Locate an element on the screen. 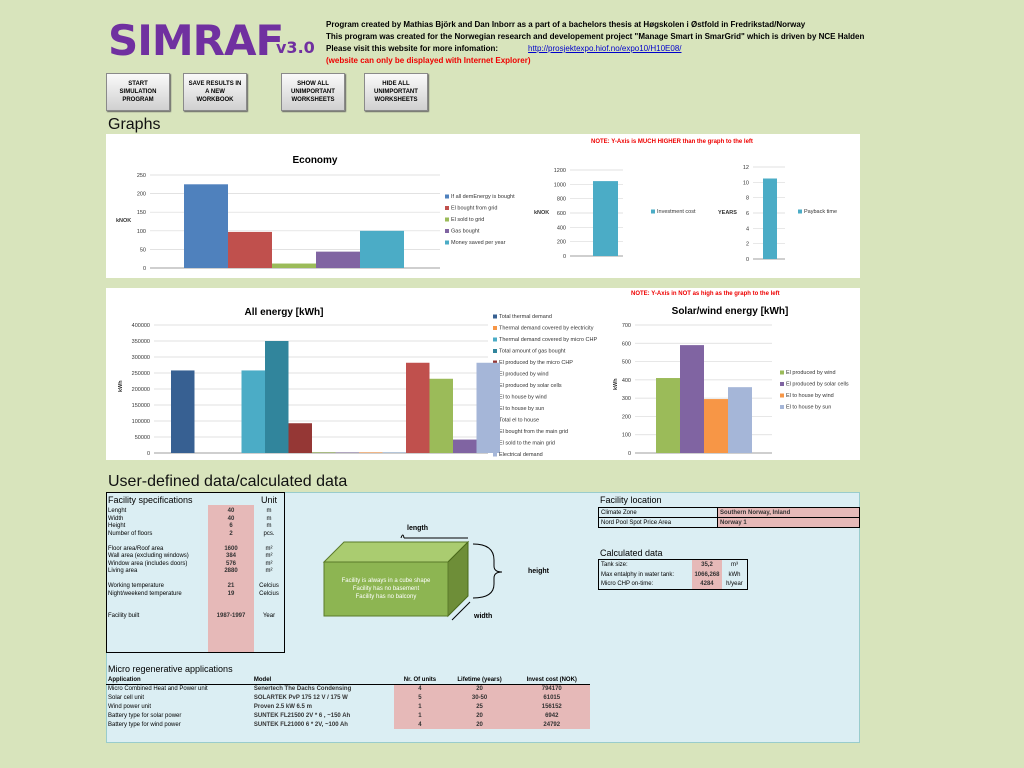 This screenshot has height=768, width=1024. y-tick-label: 4 is located at coordinates (747, 229).